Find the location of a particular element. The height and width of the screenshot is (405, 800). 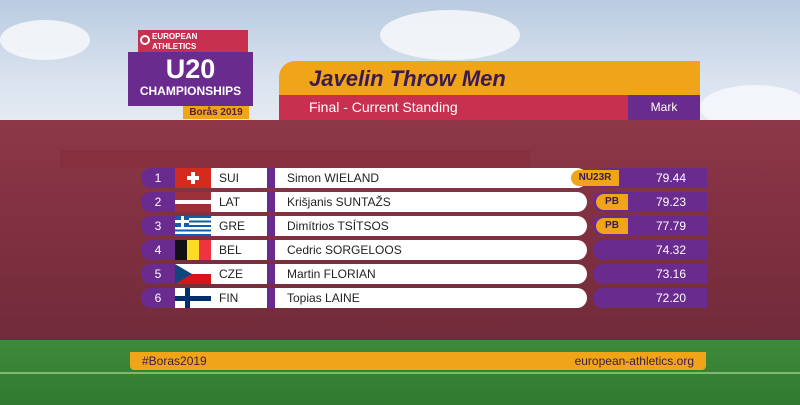

org-line2: ATHLETICS is located at coordinates (174, 46).